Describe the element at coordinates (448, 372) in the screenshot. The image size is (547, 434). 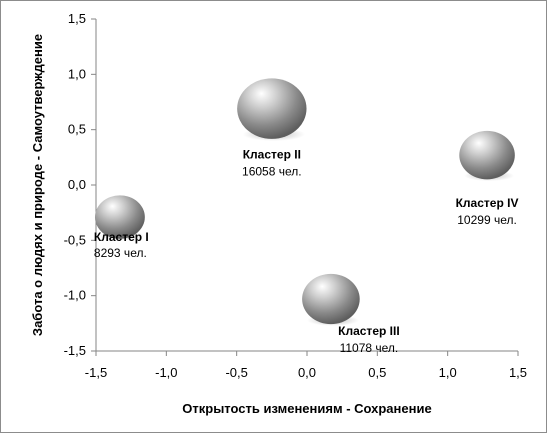
I see `x-tick-label: 1,0` at that location.